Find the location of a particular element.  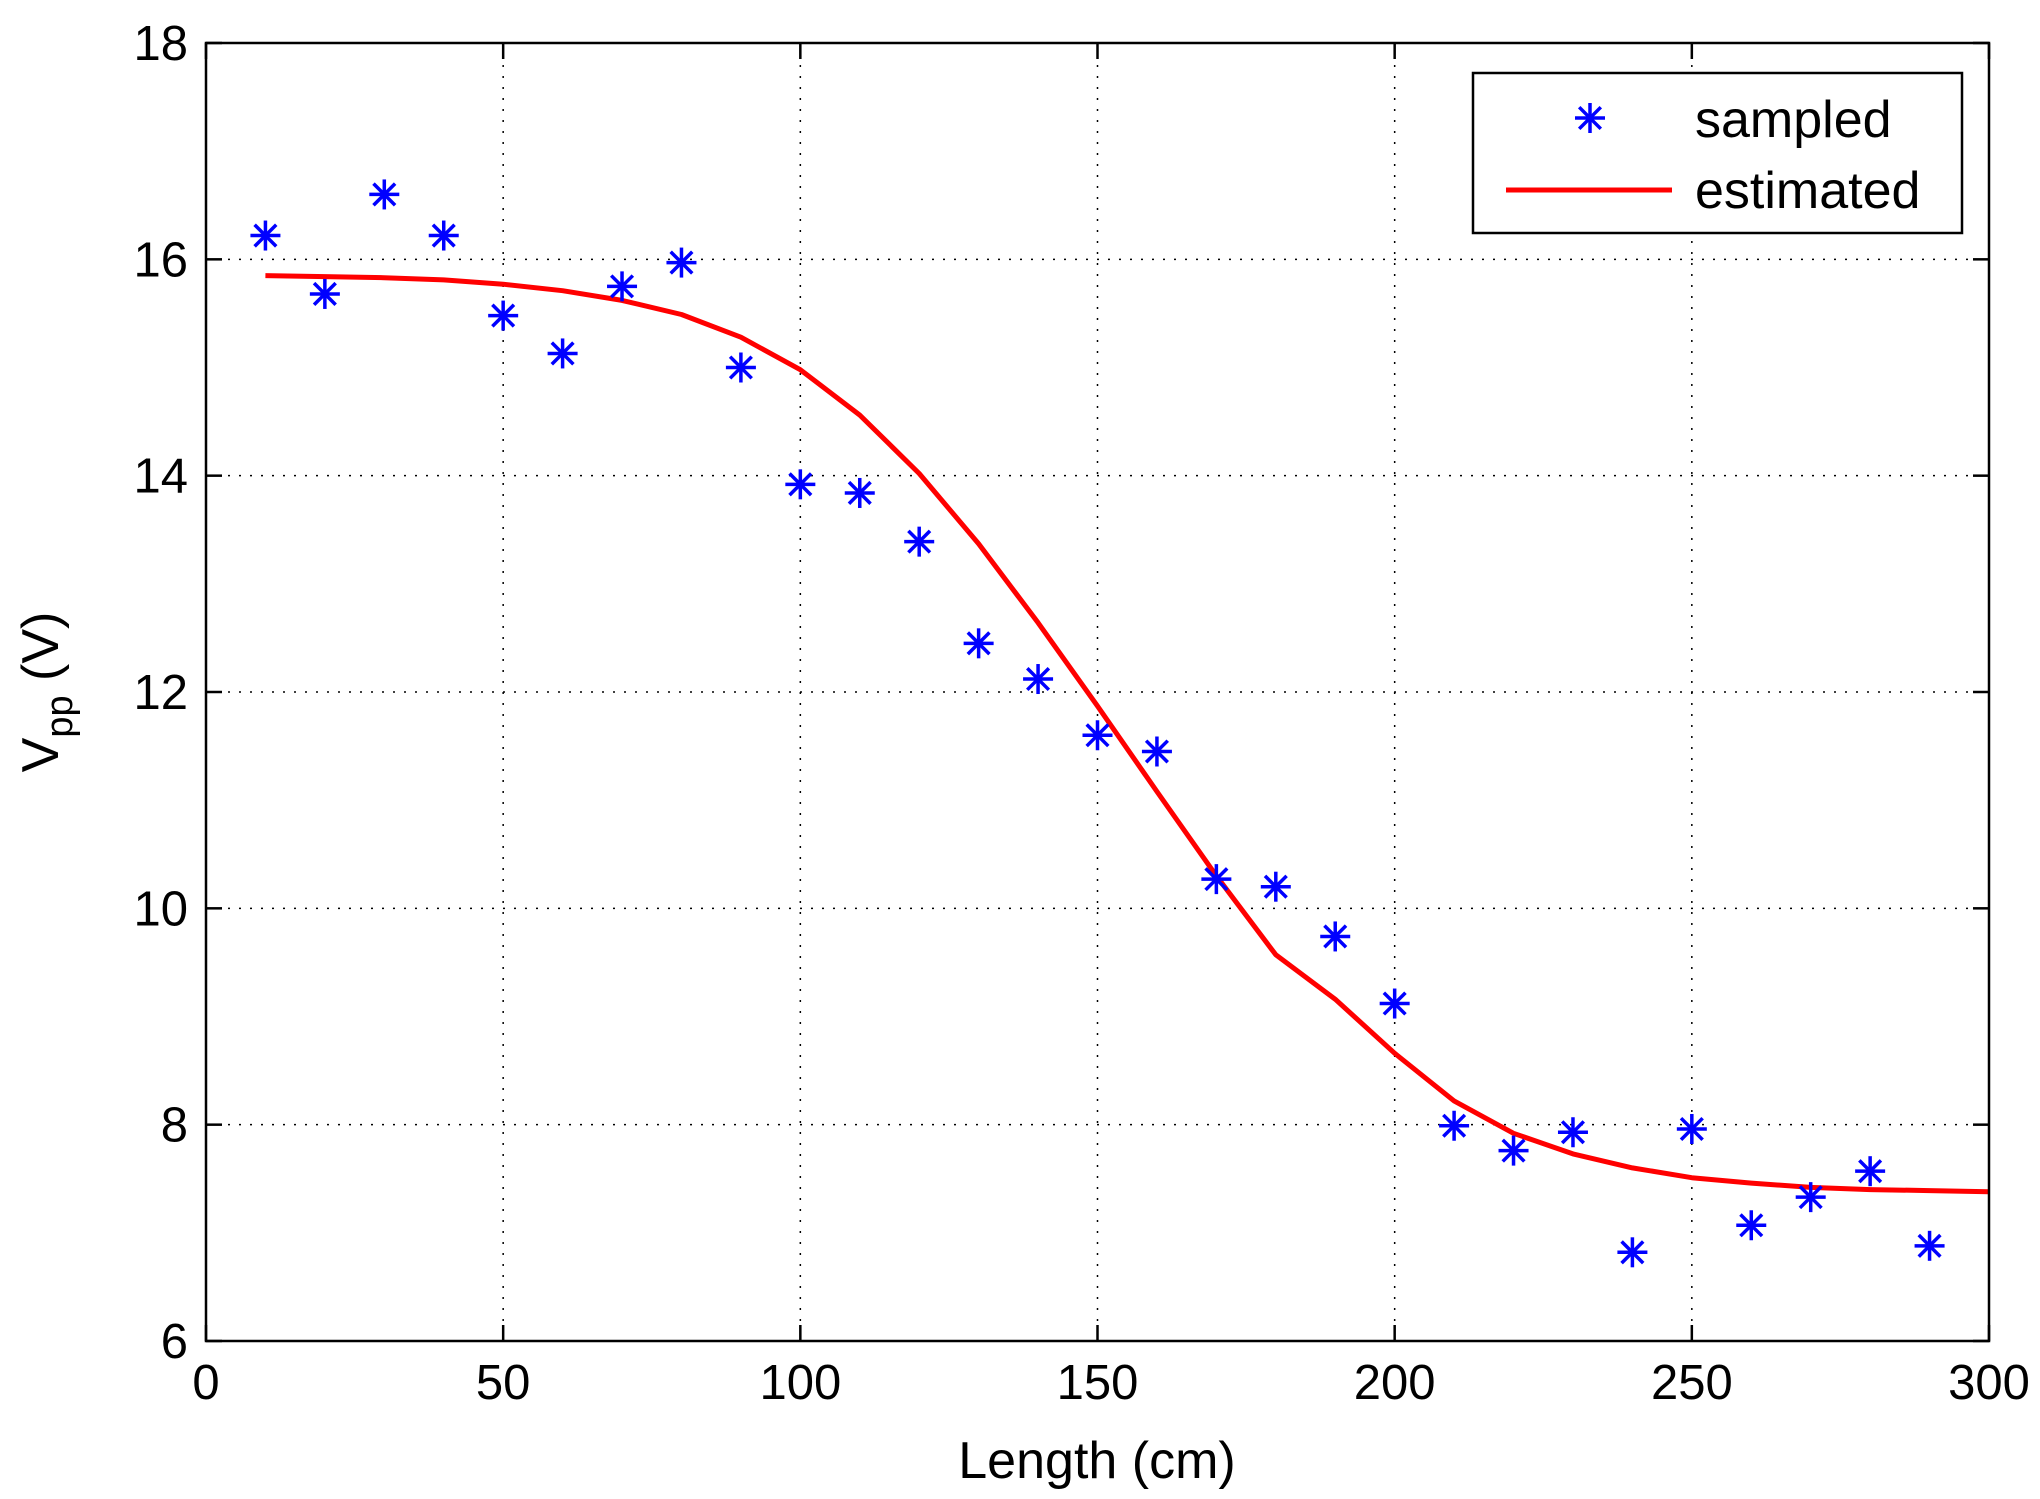

legend-asterisk is located at coordinates (1590, 118).